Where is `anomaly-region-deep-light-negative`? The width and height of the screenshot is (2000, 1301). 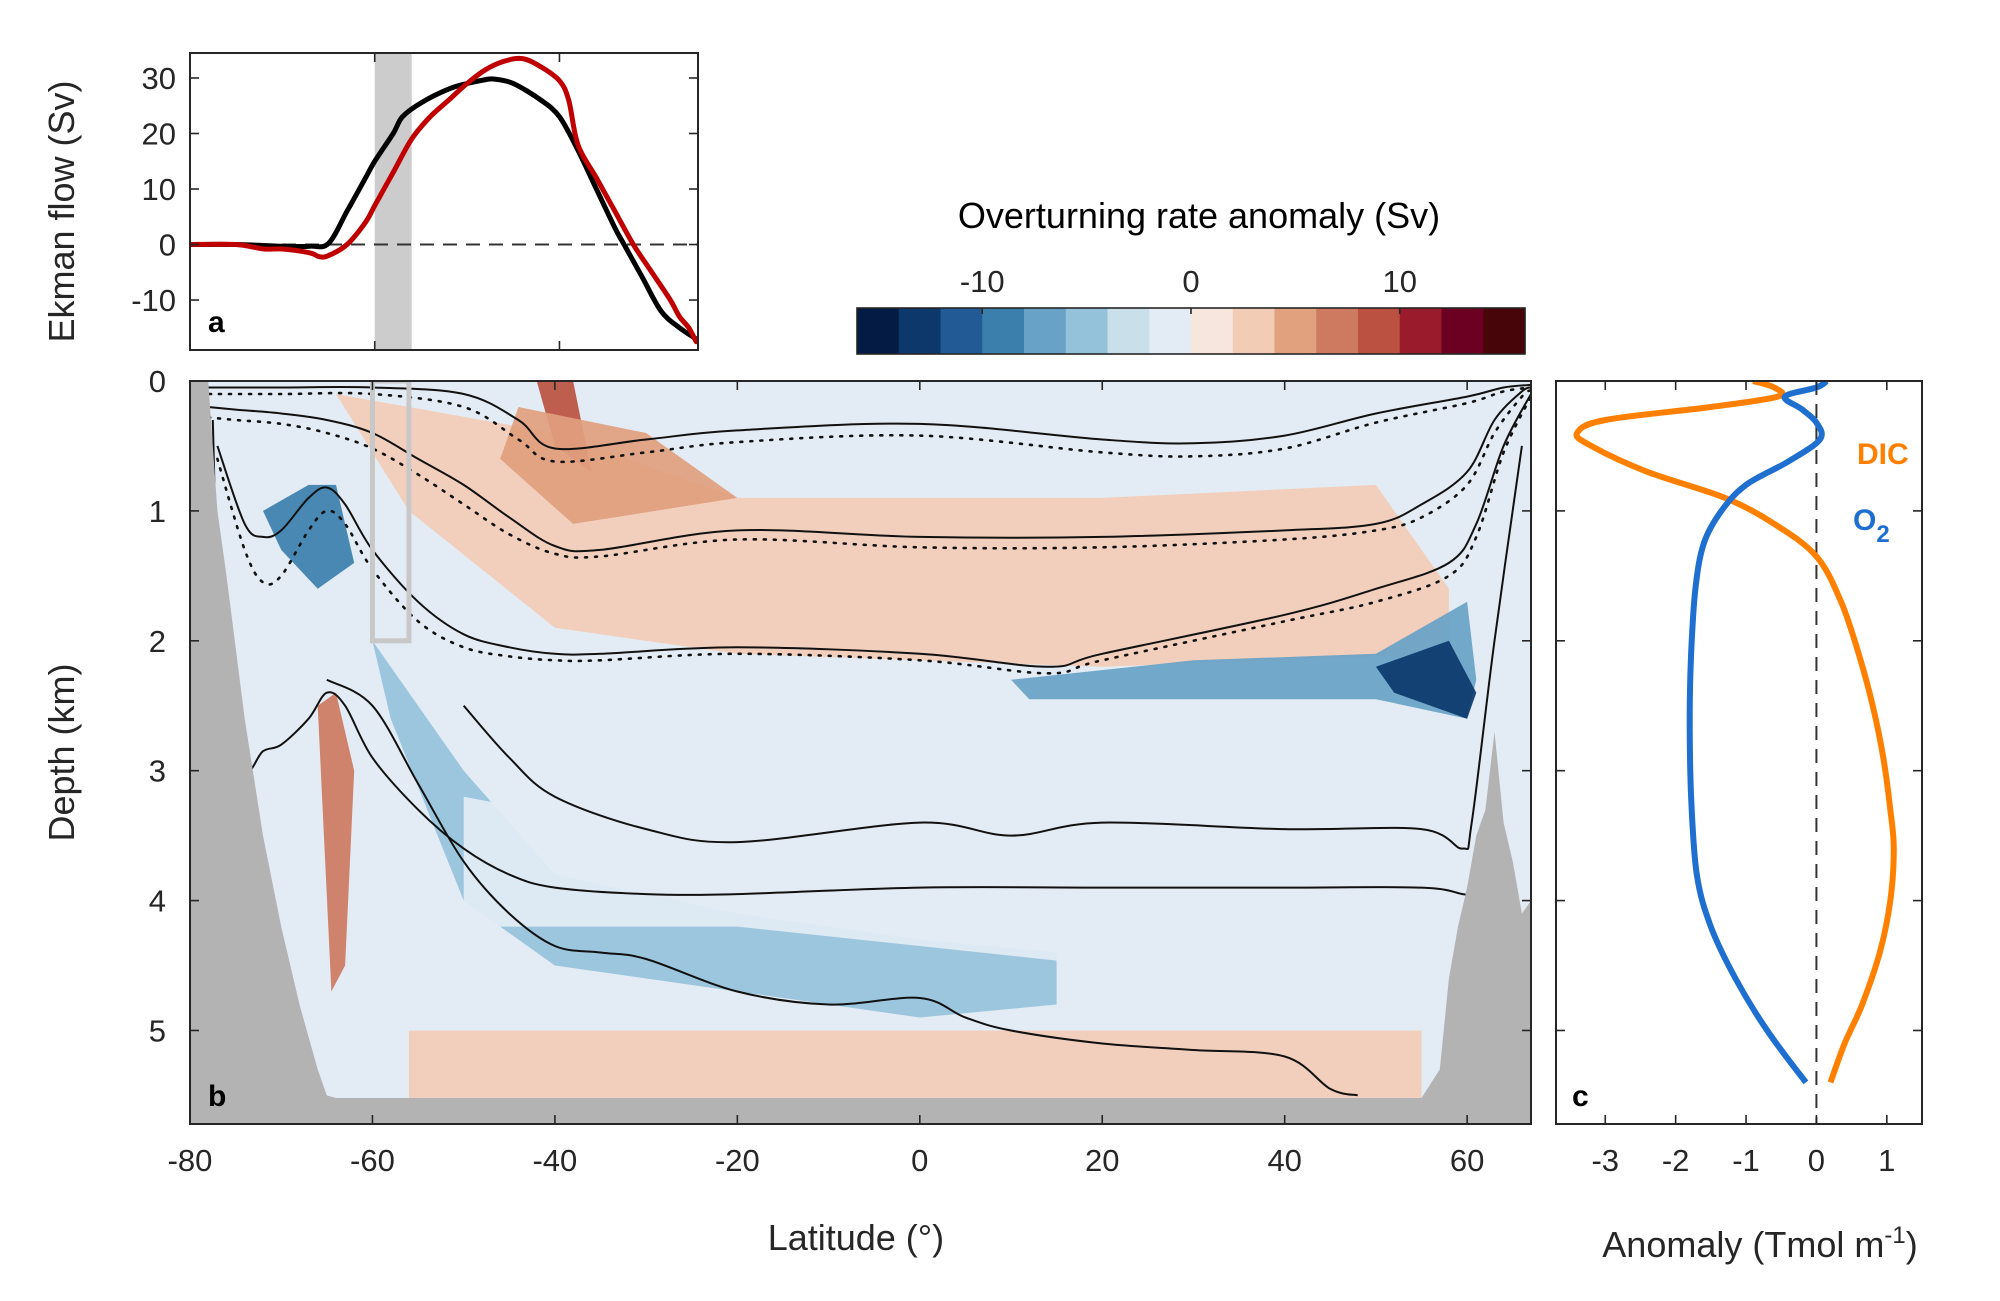 anomaly-region-deep-light-negative is located at coordinates (942, 881).